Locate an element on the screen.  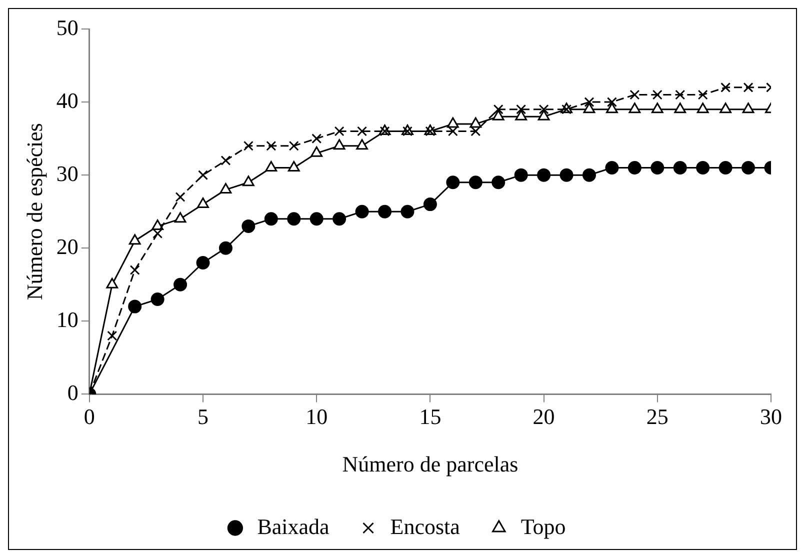
y-tick-label: 0 is located at coordinates (72, 392).